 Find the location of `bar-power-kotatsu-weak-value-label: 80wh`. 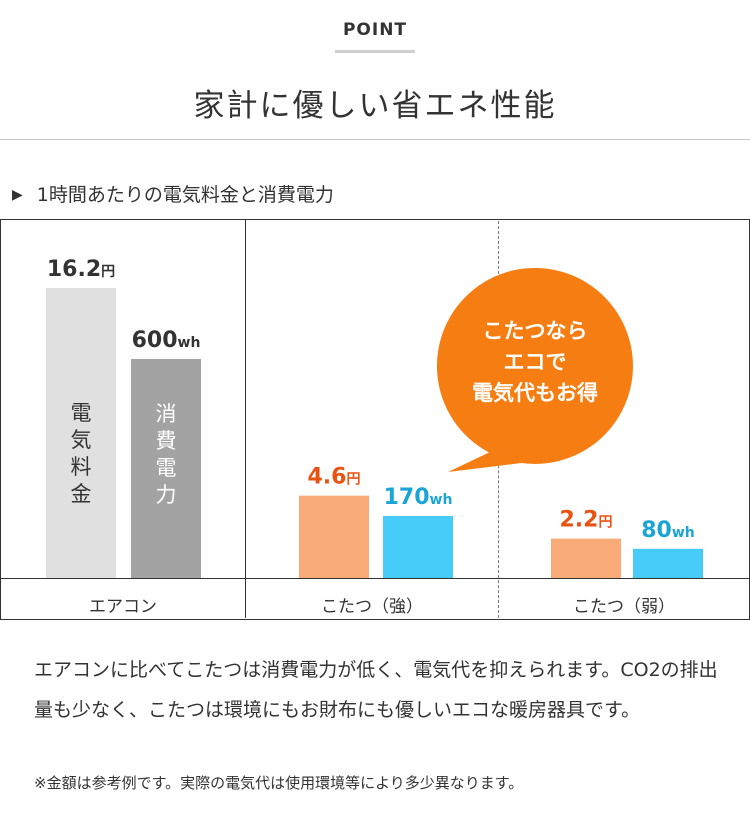

bar-power-kotatsu-weak-value-label: 80wh is located at coordinates (668, 530).